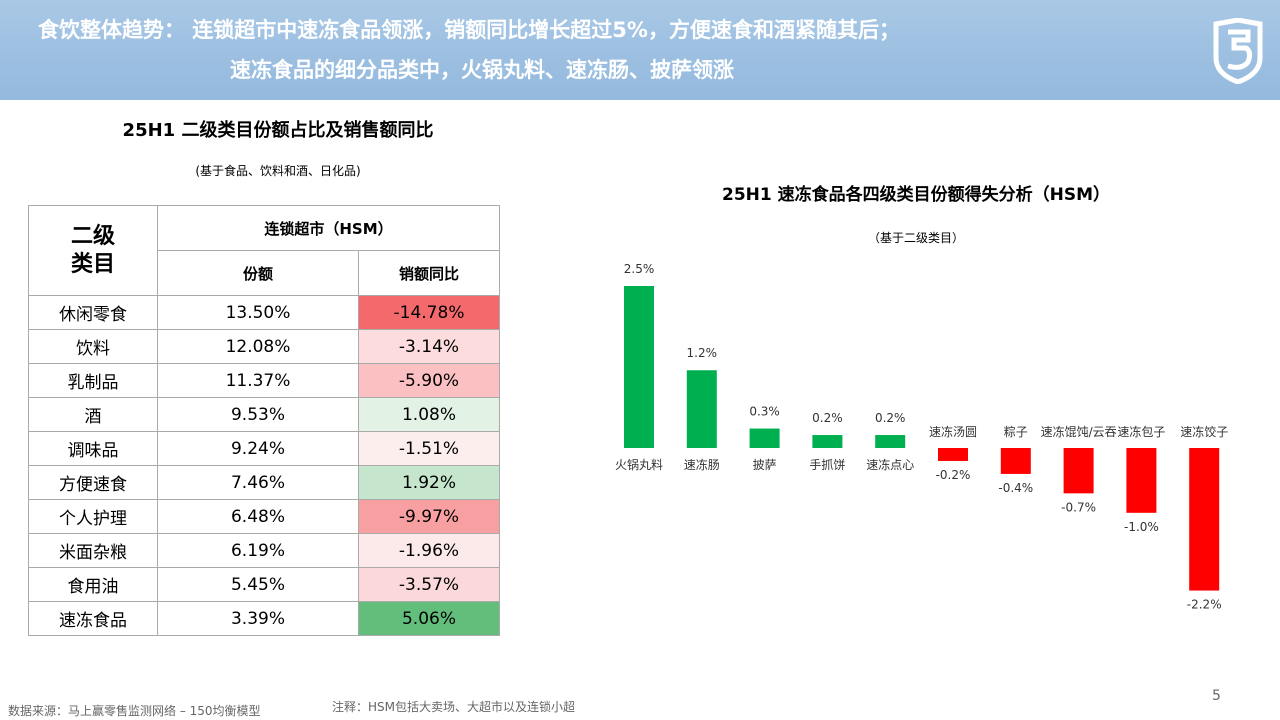 This screenshot has height=720, width=1280. Describe the element at coordinates (429, 346) in the screenshot. I see `table-cell: -3.14%` at that location.